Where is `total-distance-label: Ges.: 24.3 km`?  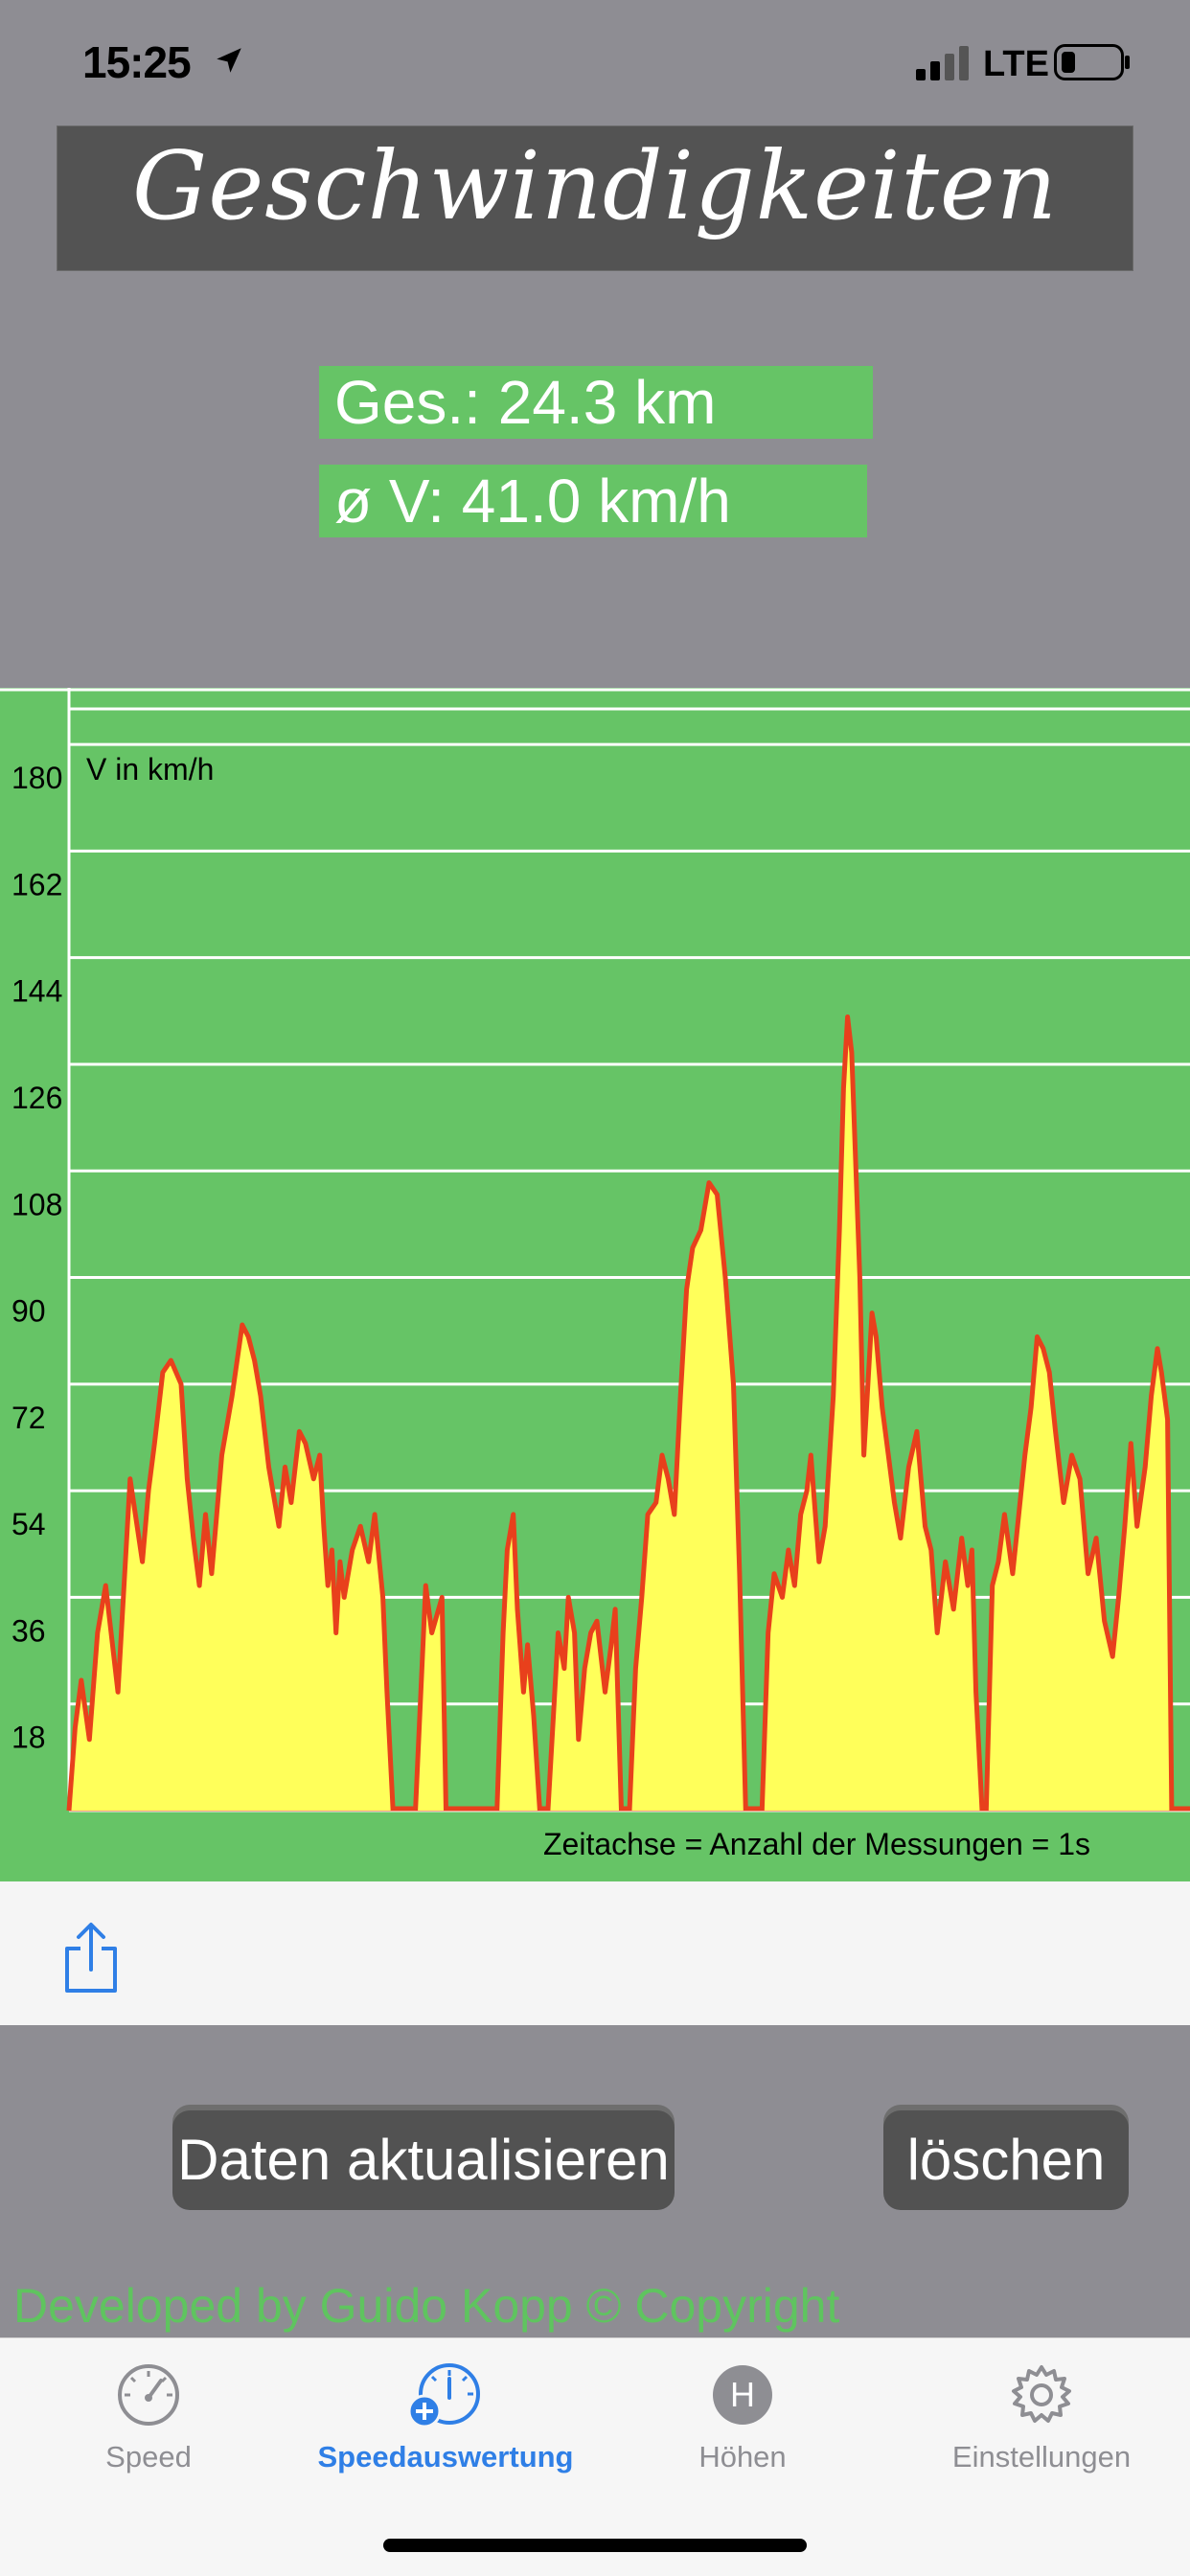 total-distance-label: Ges.: 24.3 km is located at coordinates (596, 403).